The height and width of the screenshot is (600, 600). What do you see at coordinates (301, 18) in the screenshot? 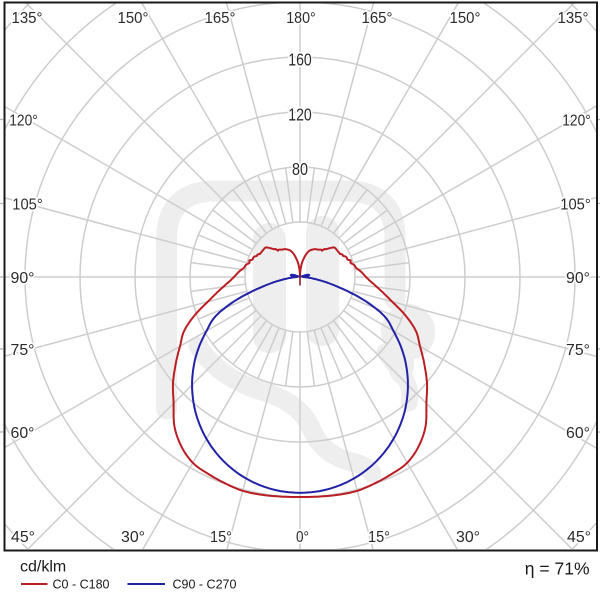
I see `svg-text: 180°` at bounding box center [301, 18].